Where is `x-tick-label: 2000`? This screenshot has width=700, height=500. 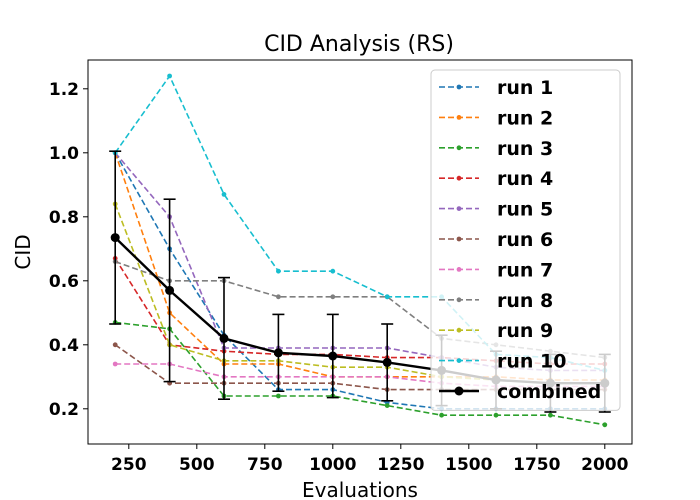
x-tick-label: 2000 is located at coordinates (604, 465).